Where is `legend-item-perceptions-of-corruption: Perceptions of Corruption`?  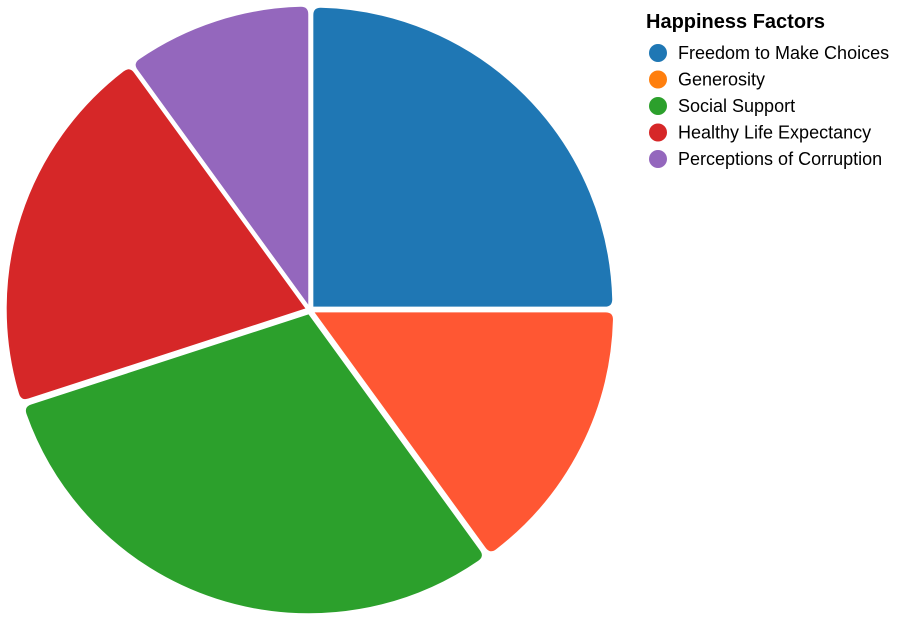 legend-item-perceptions-of-corruption: Perceptions of Corruption is located at coordinates (765, 159).